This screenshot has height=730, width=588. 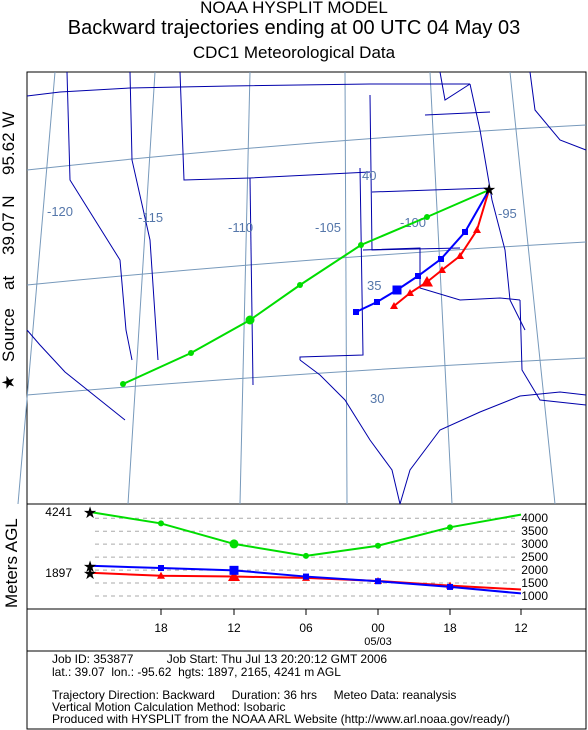 I want to click on right-height-tick: 4000, so click(x=534, y=518).